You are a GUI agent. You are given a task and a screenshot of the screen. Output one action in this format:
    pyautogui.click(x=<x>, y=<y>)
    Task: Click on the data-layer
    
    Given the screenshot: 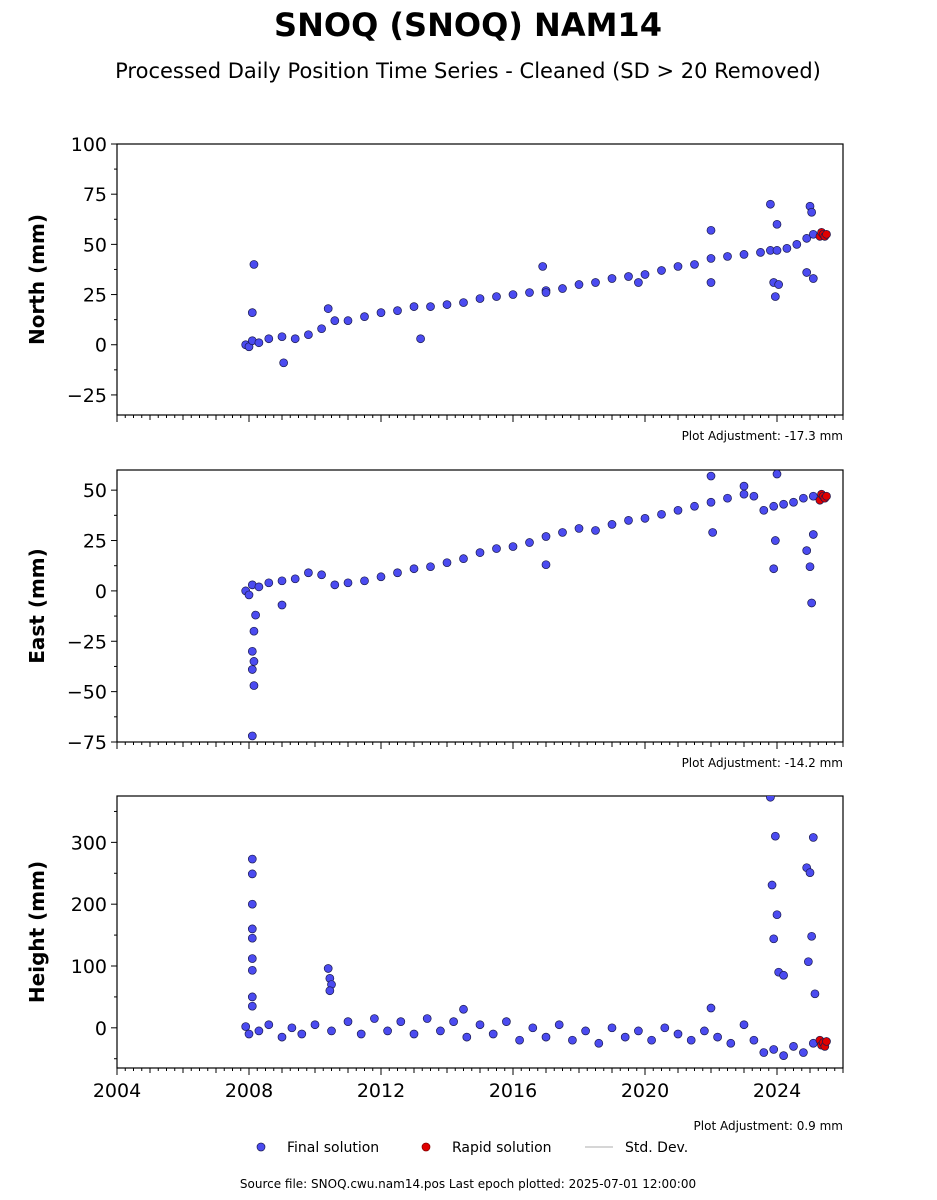 What is the action you would take?
    pyautogui.click(x=536, y=283)
    